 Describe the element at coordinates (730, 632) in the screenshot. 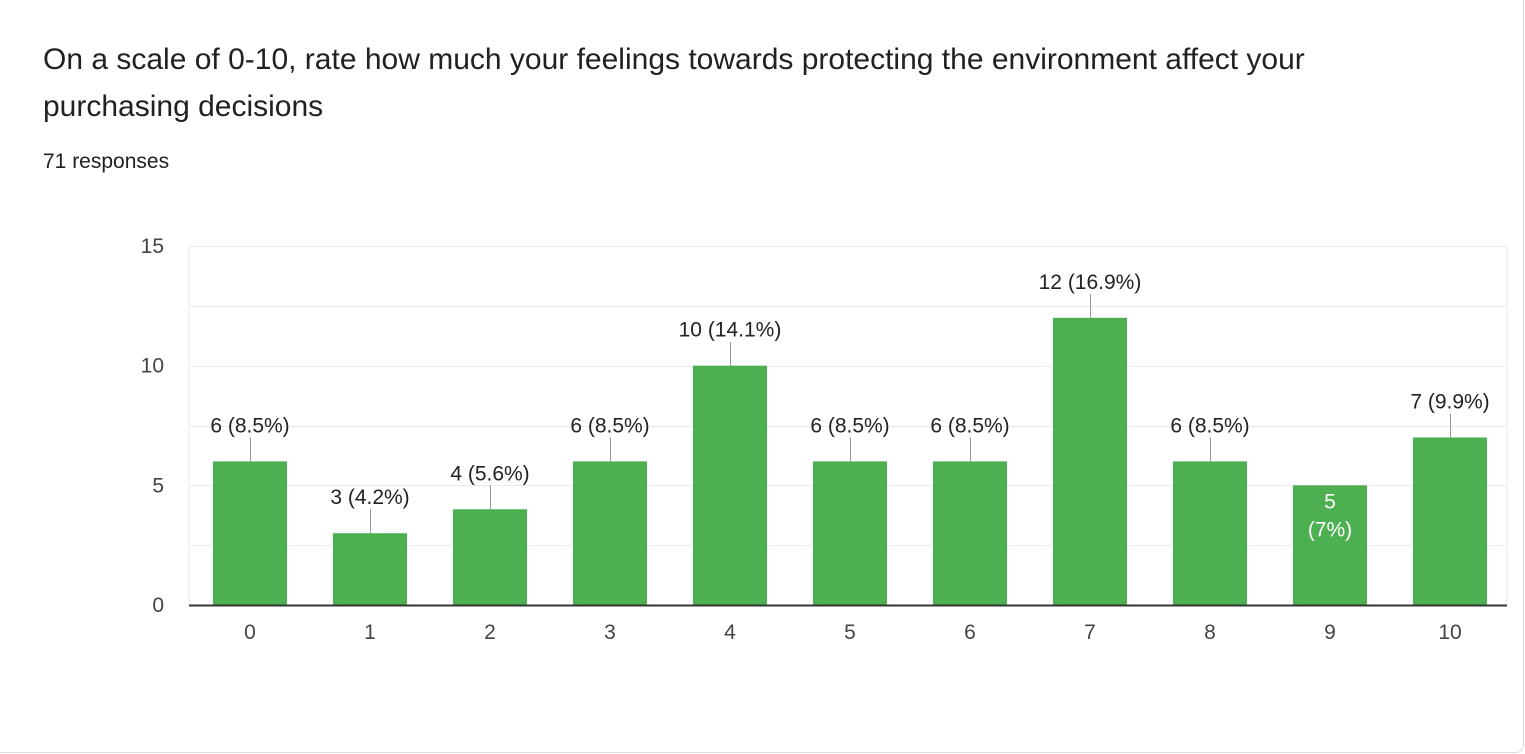

I see `x-tick-label: 4` at that location.